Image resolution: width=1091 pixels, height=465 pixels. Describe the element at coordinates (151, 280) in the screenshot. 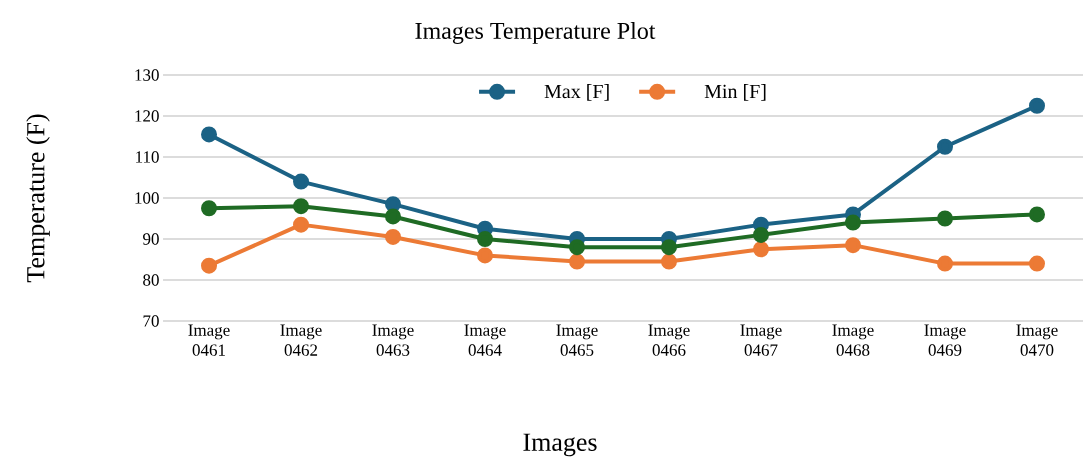

I see `y-tick-label: 80` at that location.